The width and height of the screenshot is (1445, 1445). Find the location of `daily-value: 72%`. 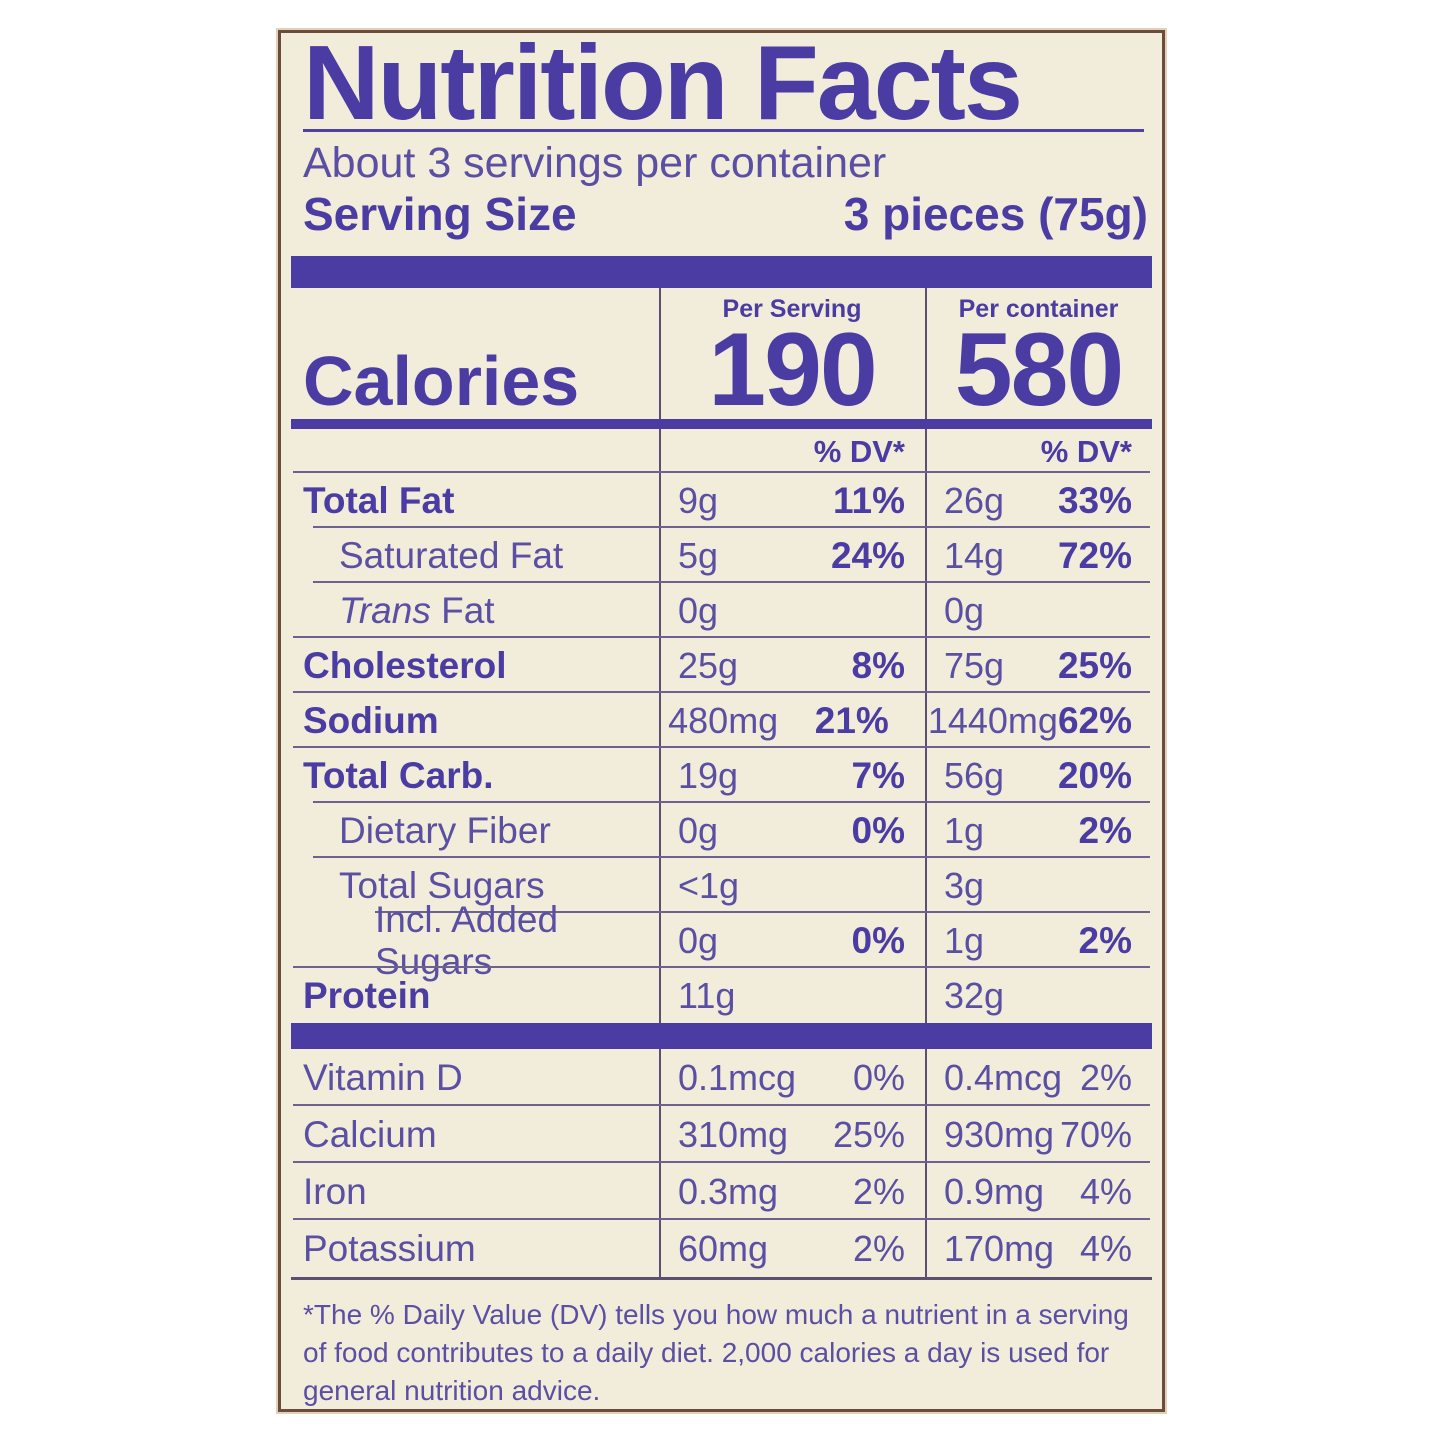

daily-value: 72% is located at coordinates (1094, 555).